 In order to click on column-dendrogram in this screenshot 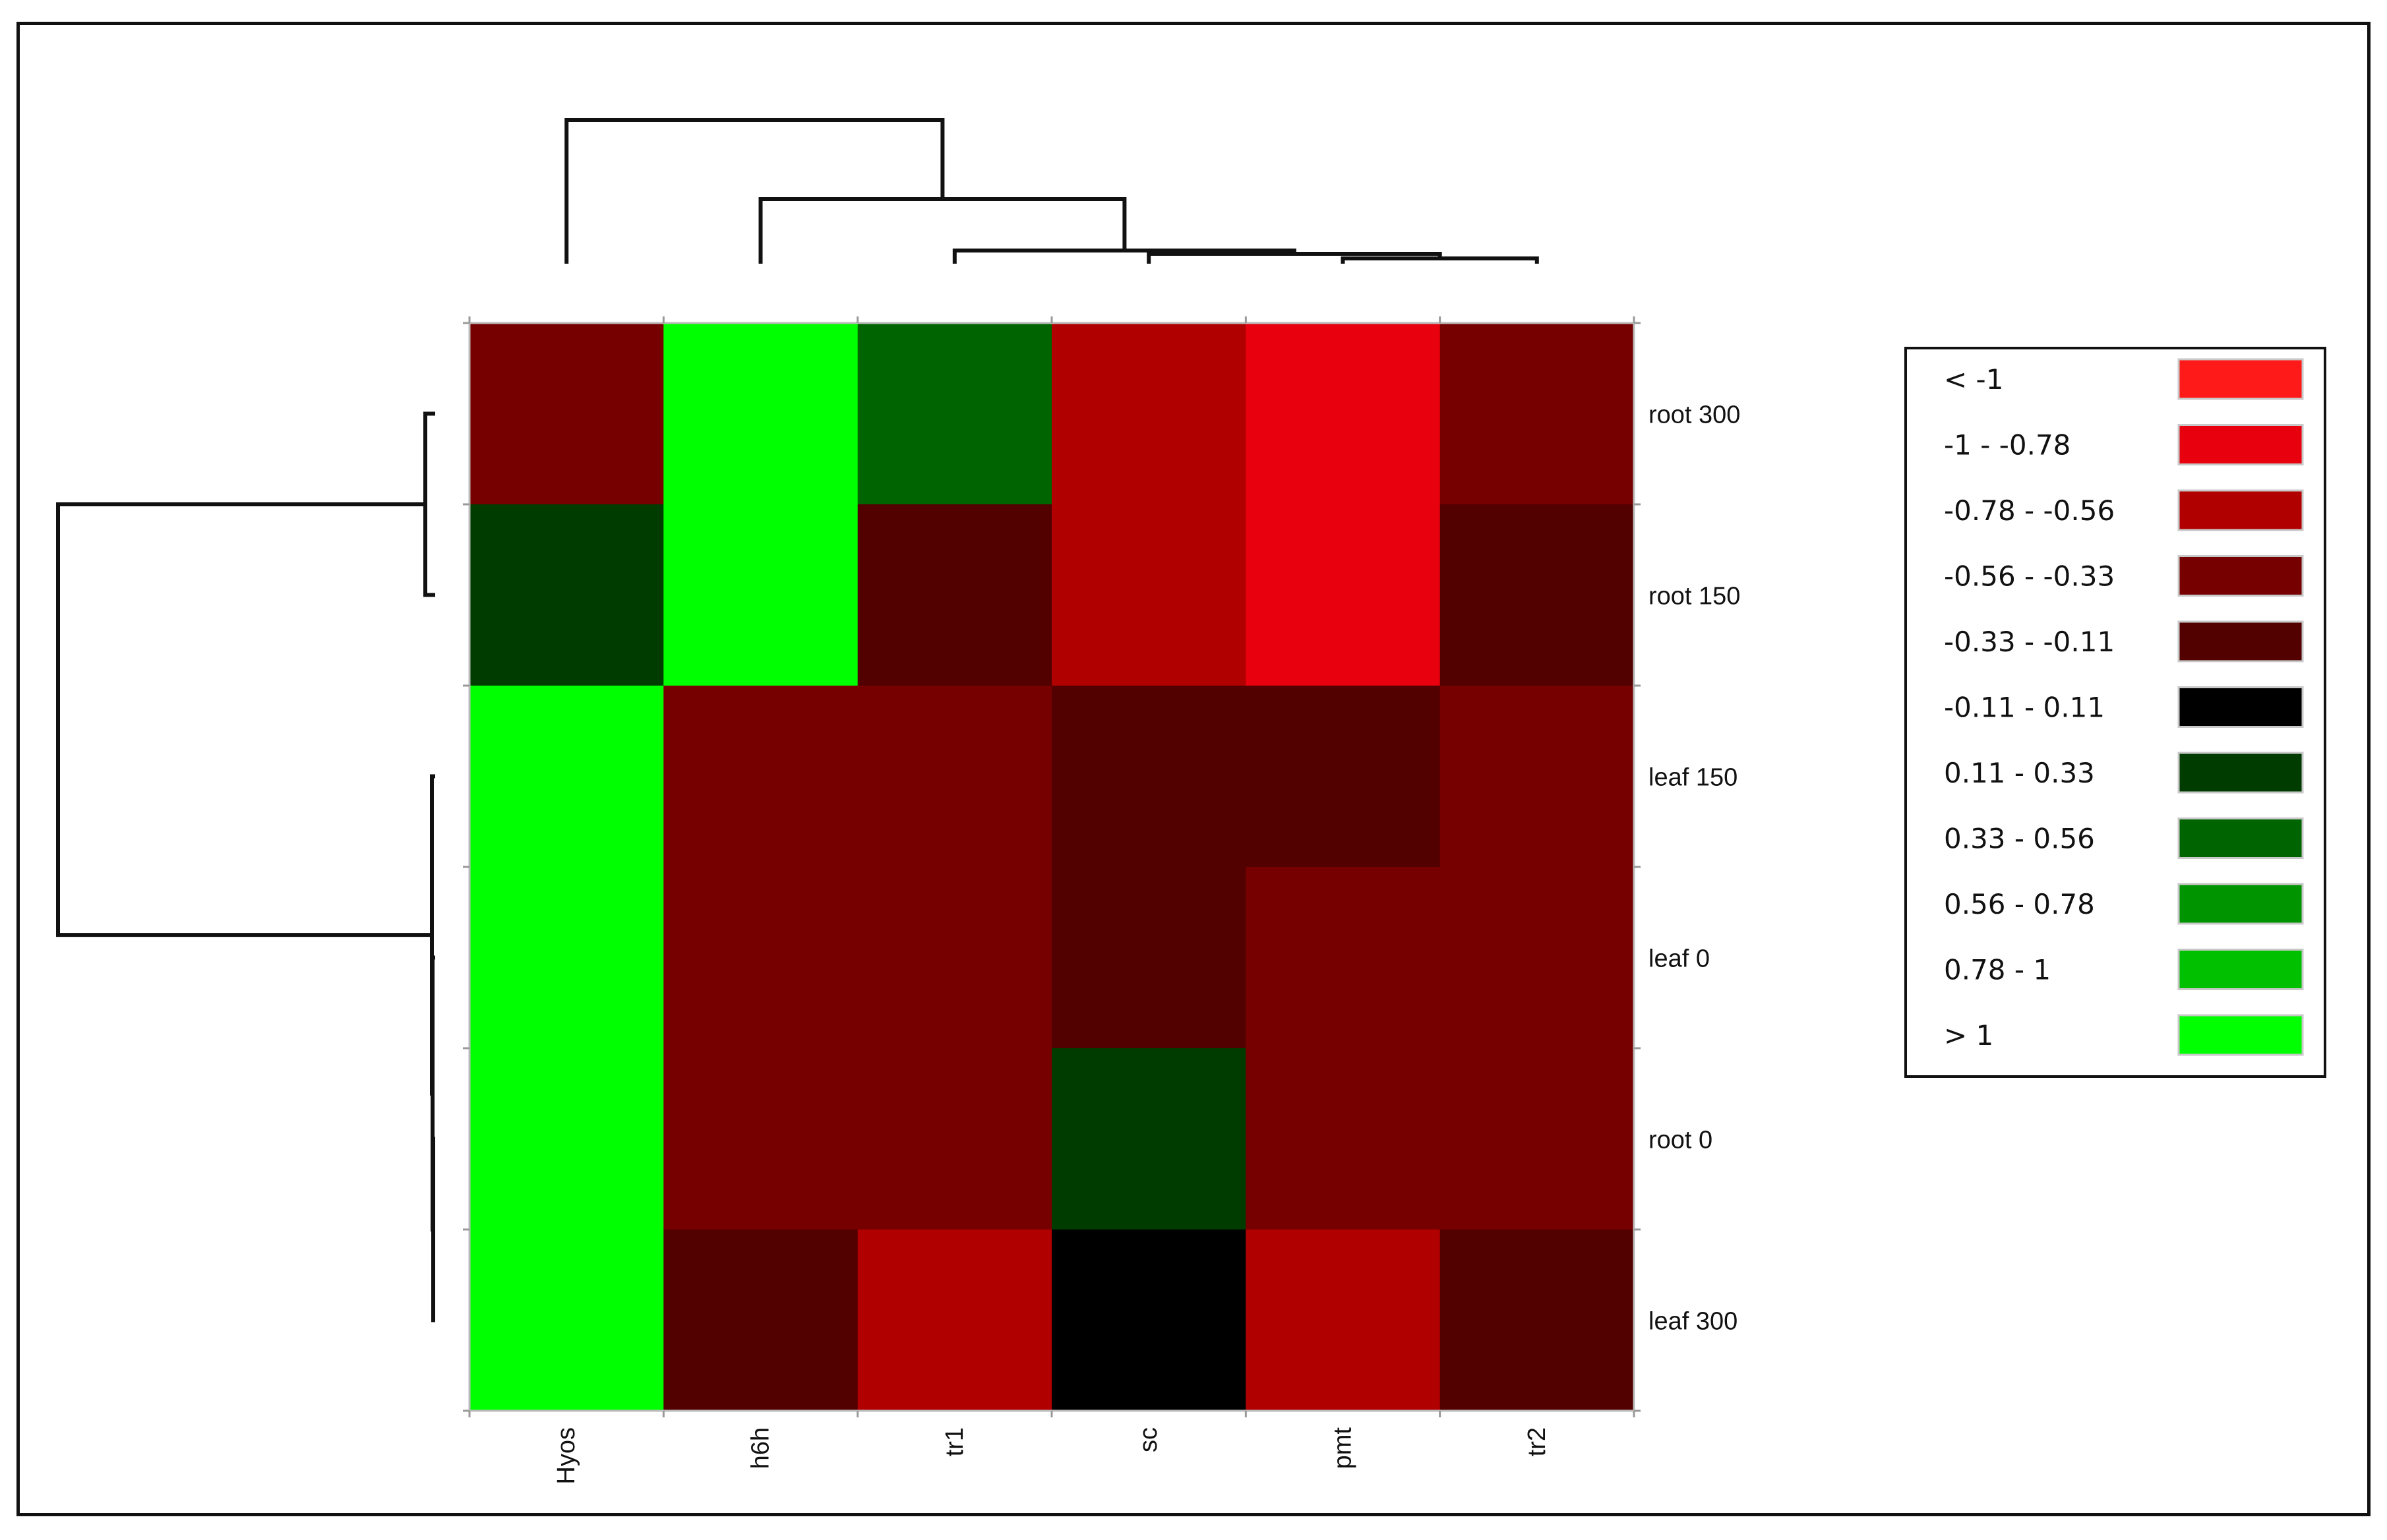, I will do `click(1051, 191)`.